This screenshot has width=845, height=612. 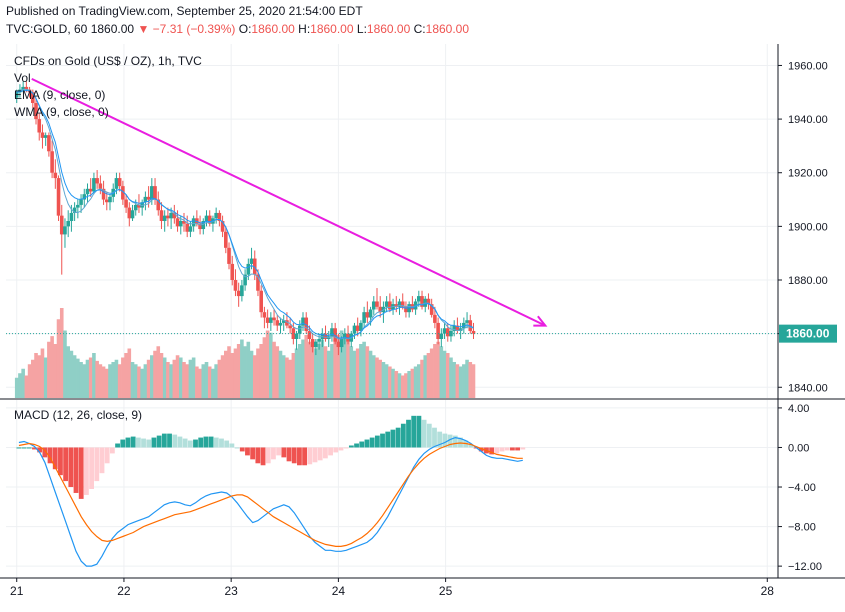 I want to click on close-value: 1860.00, so click(x=447, y=29).